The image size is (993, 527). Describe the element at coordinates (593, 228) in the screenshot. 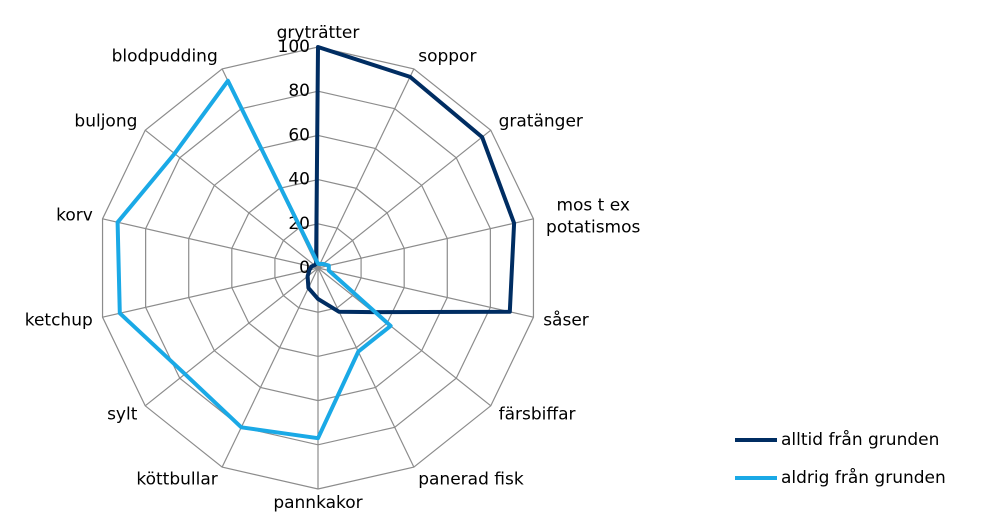

I see `category-label-line: potatismos` at that location.